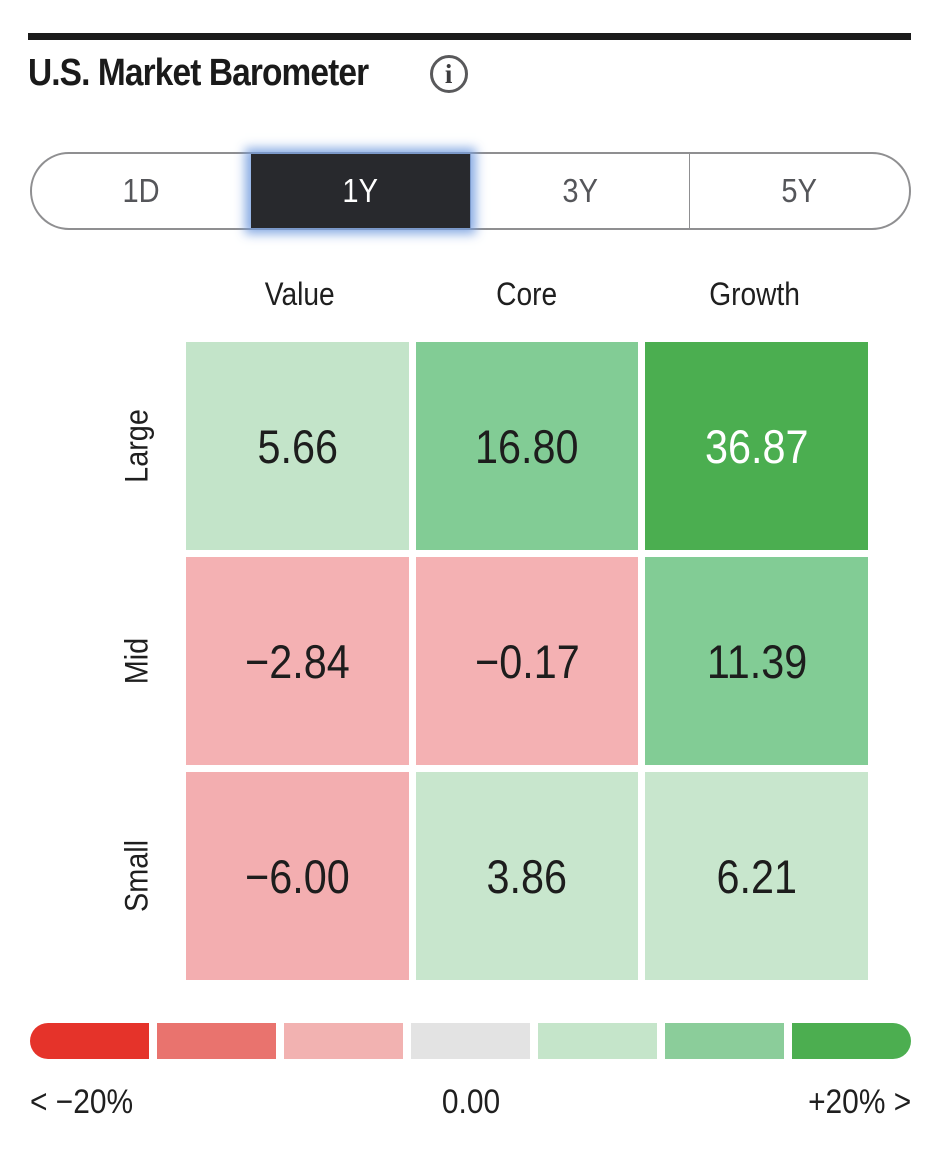  I want to click on legend-labels: < −20% 0.00 +20% >, so click(470, 1105).